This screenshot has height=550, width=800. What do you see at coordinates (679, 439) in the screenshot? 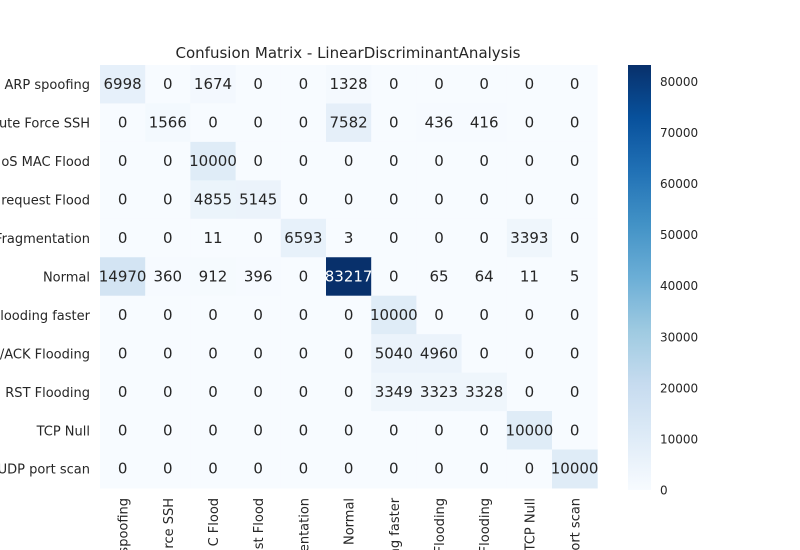
I see `colorbar-tick-label: 10000` at bounding box center [679, 439].